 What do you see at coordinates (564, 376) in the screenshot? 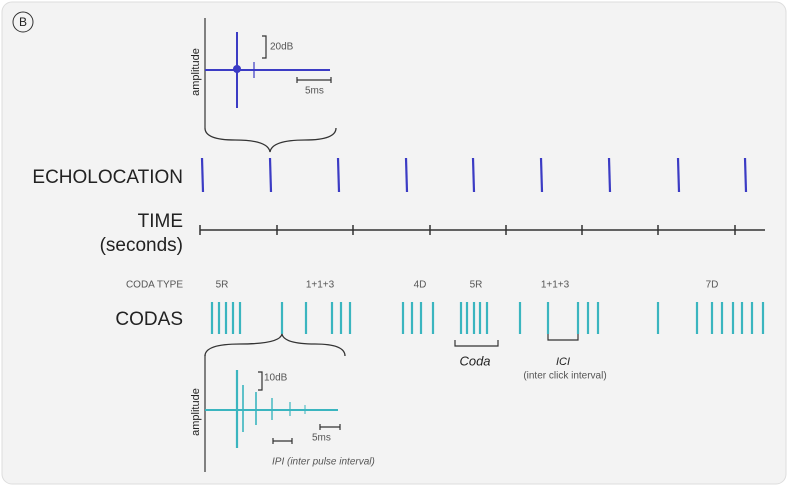
I see `ici-note: (inter click interval)` at bounding box center [564, 376].